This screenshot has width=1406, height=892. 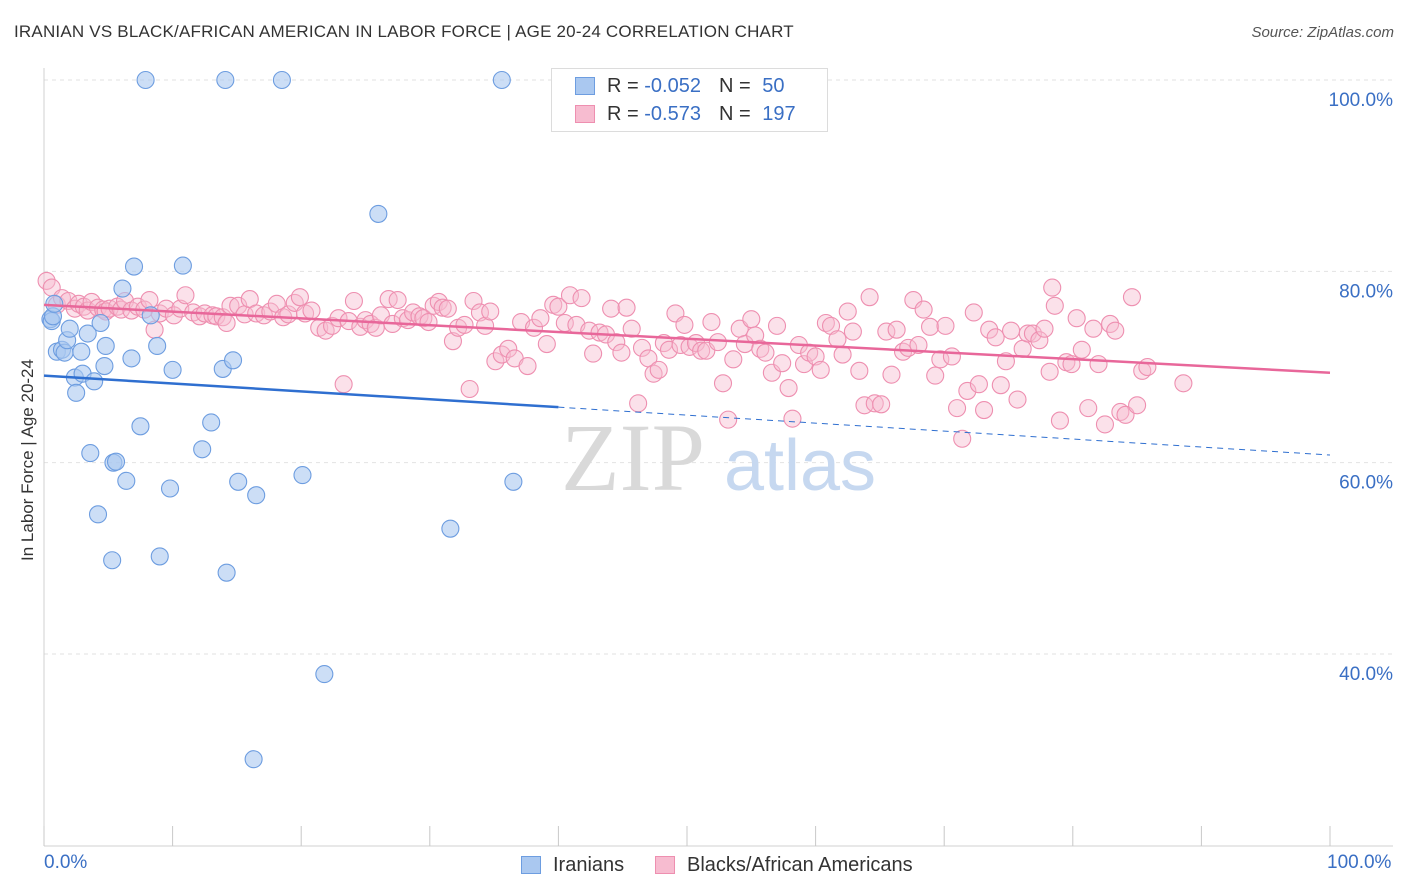 I want to click on iranians-r-value: -0.052, so click(x=672, y=85).